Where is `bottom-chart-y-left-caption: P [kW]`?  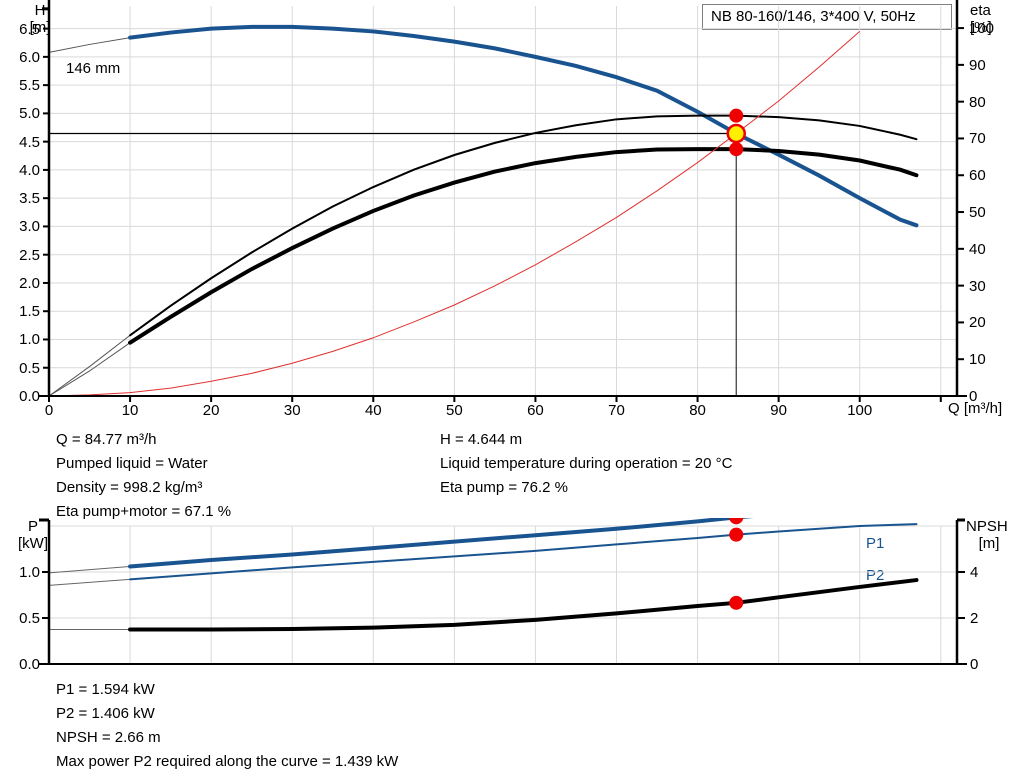 bottom-chart-y-left-caption: P [kW] is located at coordinates (33, 535).